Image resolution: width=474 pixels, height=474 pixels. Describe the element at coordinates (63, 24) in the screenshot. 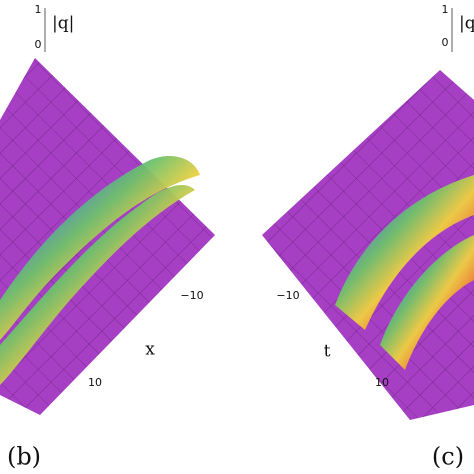

I see `z-label: |q|` at that location.